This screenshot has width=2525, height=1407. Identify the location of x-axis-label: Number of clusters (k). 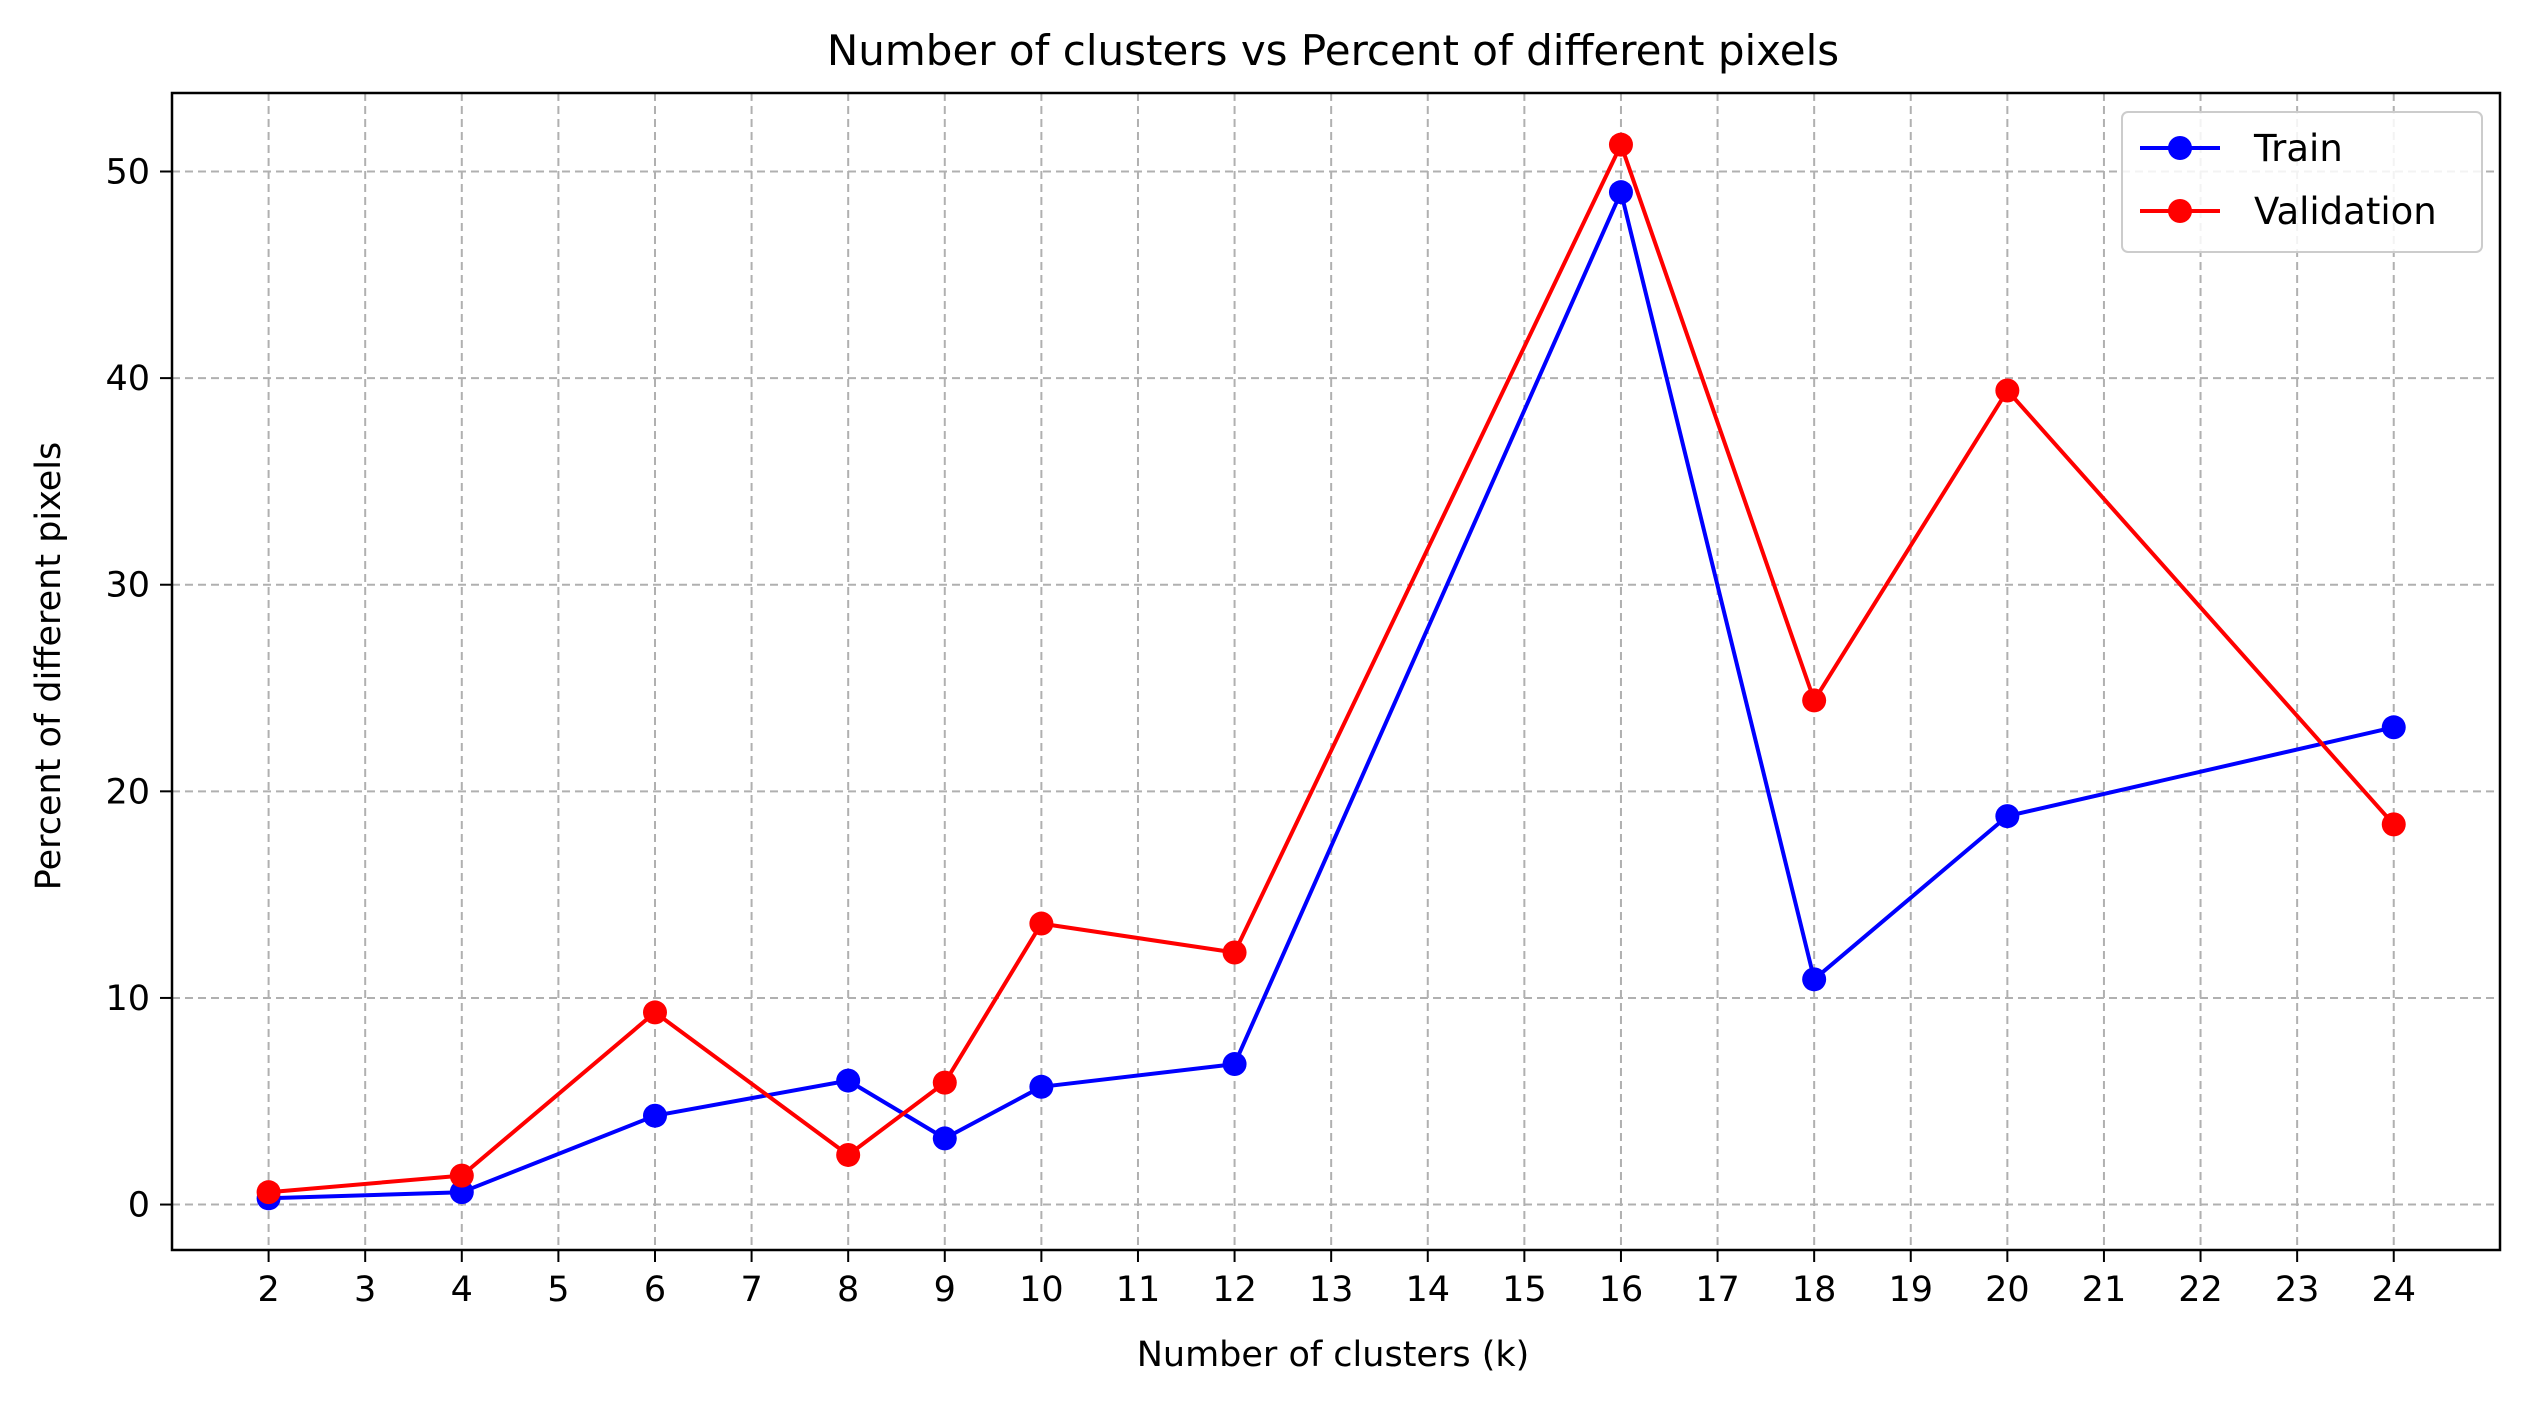
(1333, 1355).